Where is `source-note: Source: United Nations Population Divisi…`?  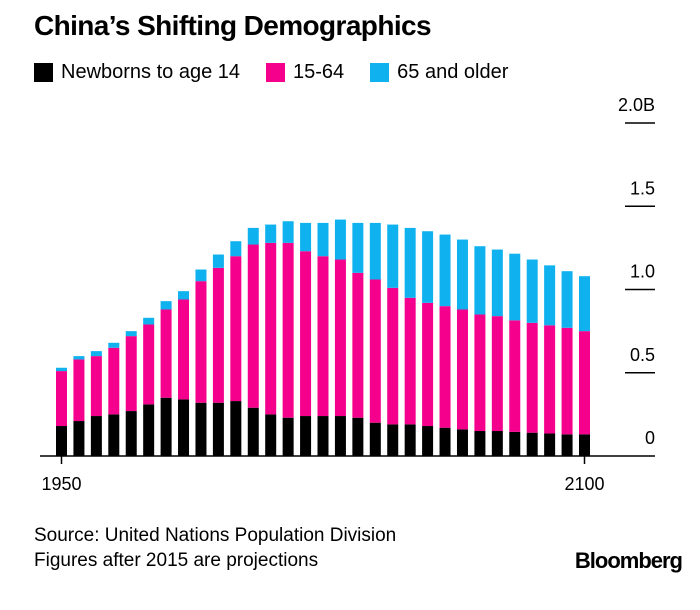 source-note: Source: United Nations Population Divisi… is located at coordinates (215, 548).